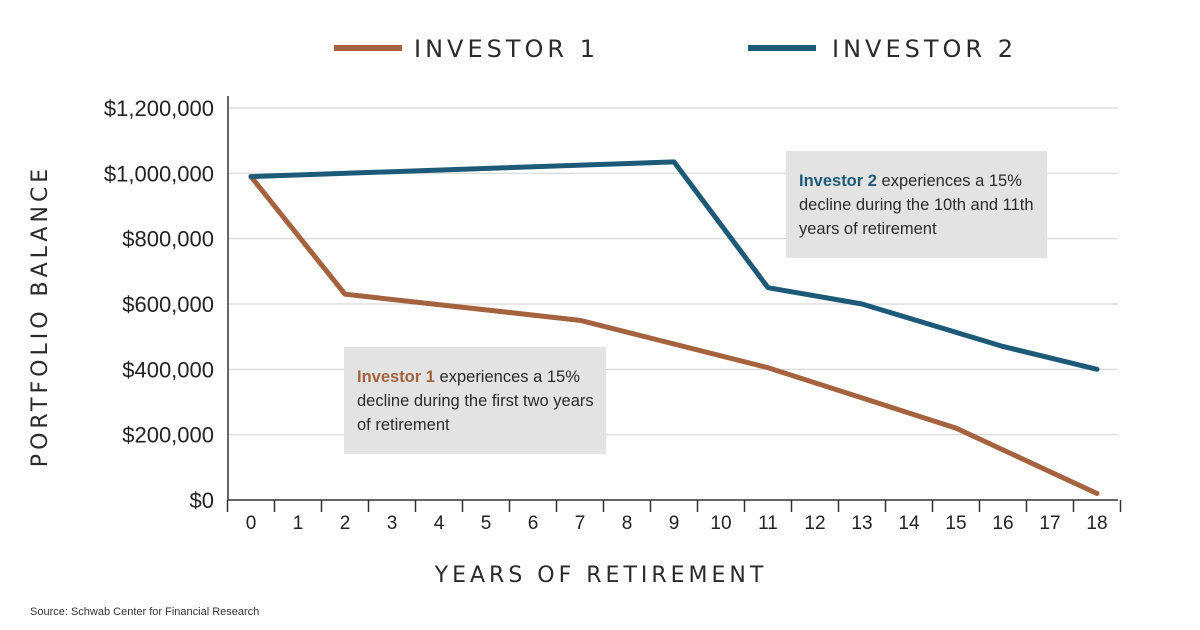 This screenshot has width=1200, height=630. Describe the element at coordinates (533, 523) in the screenshot. I see `x-tick-label: 6` at that location.